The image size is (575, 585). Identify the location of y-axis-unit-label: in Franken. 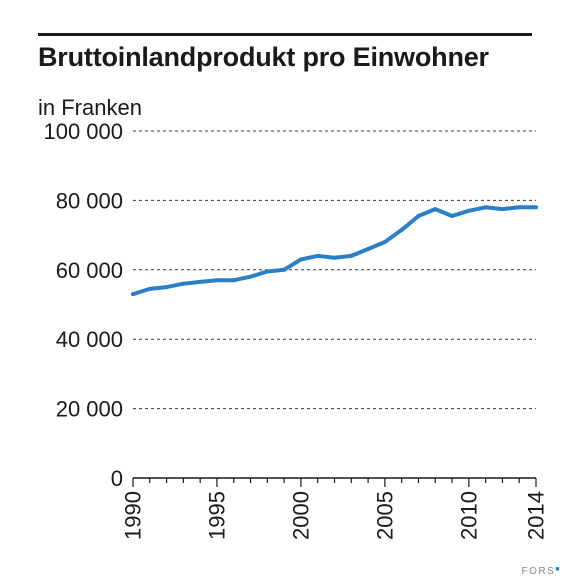
(90, 107).